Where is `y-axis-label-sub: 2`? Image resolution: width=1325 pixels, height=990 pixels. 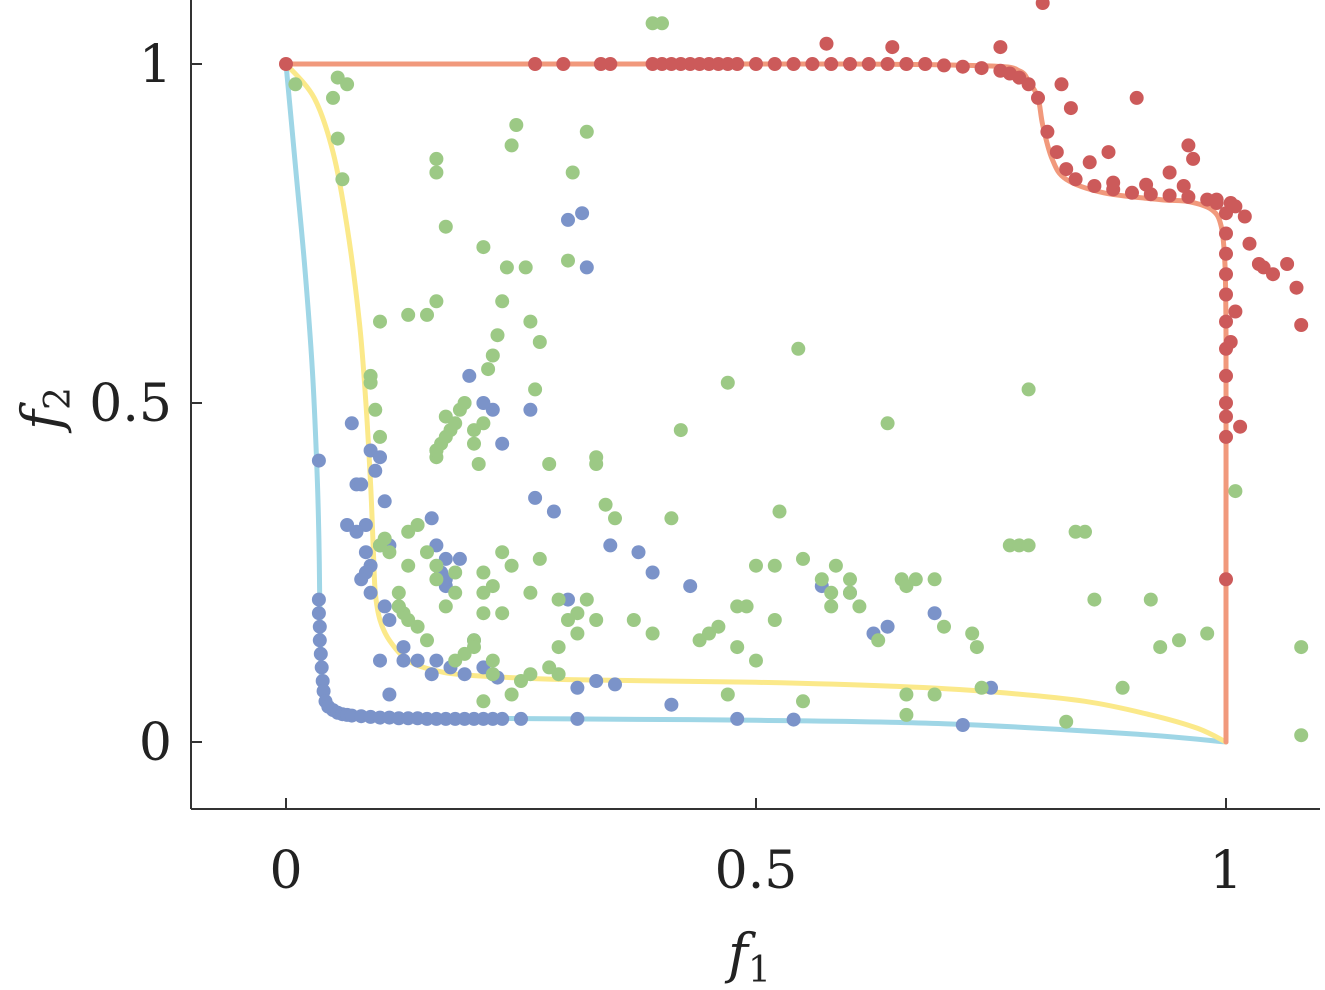 y-axis-label-sub: 2 is located at coordinates (58, 398).